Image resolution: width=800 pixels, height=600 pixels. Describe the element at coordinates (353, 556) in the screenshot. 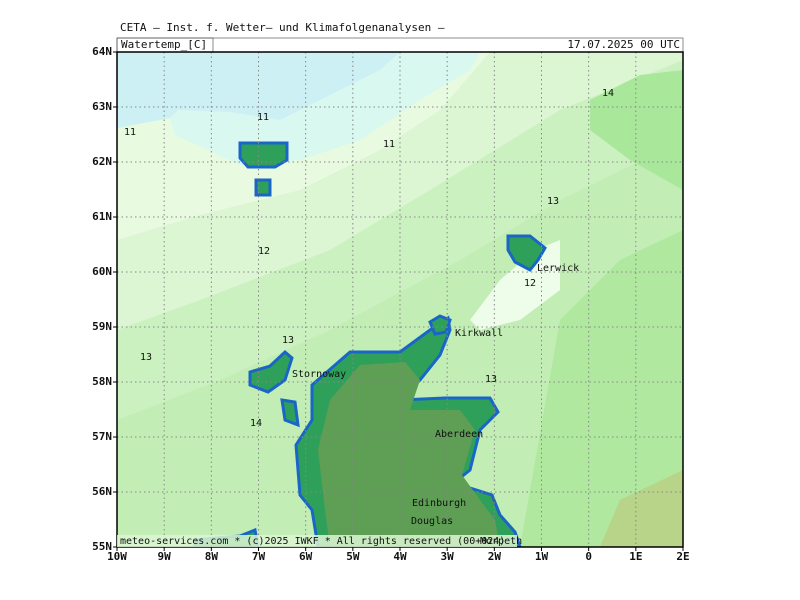

I see `lon-label: 5W` at that location.